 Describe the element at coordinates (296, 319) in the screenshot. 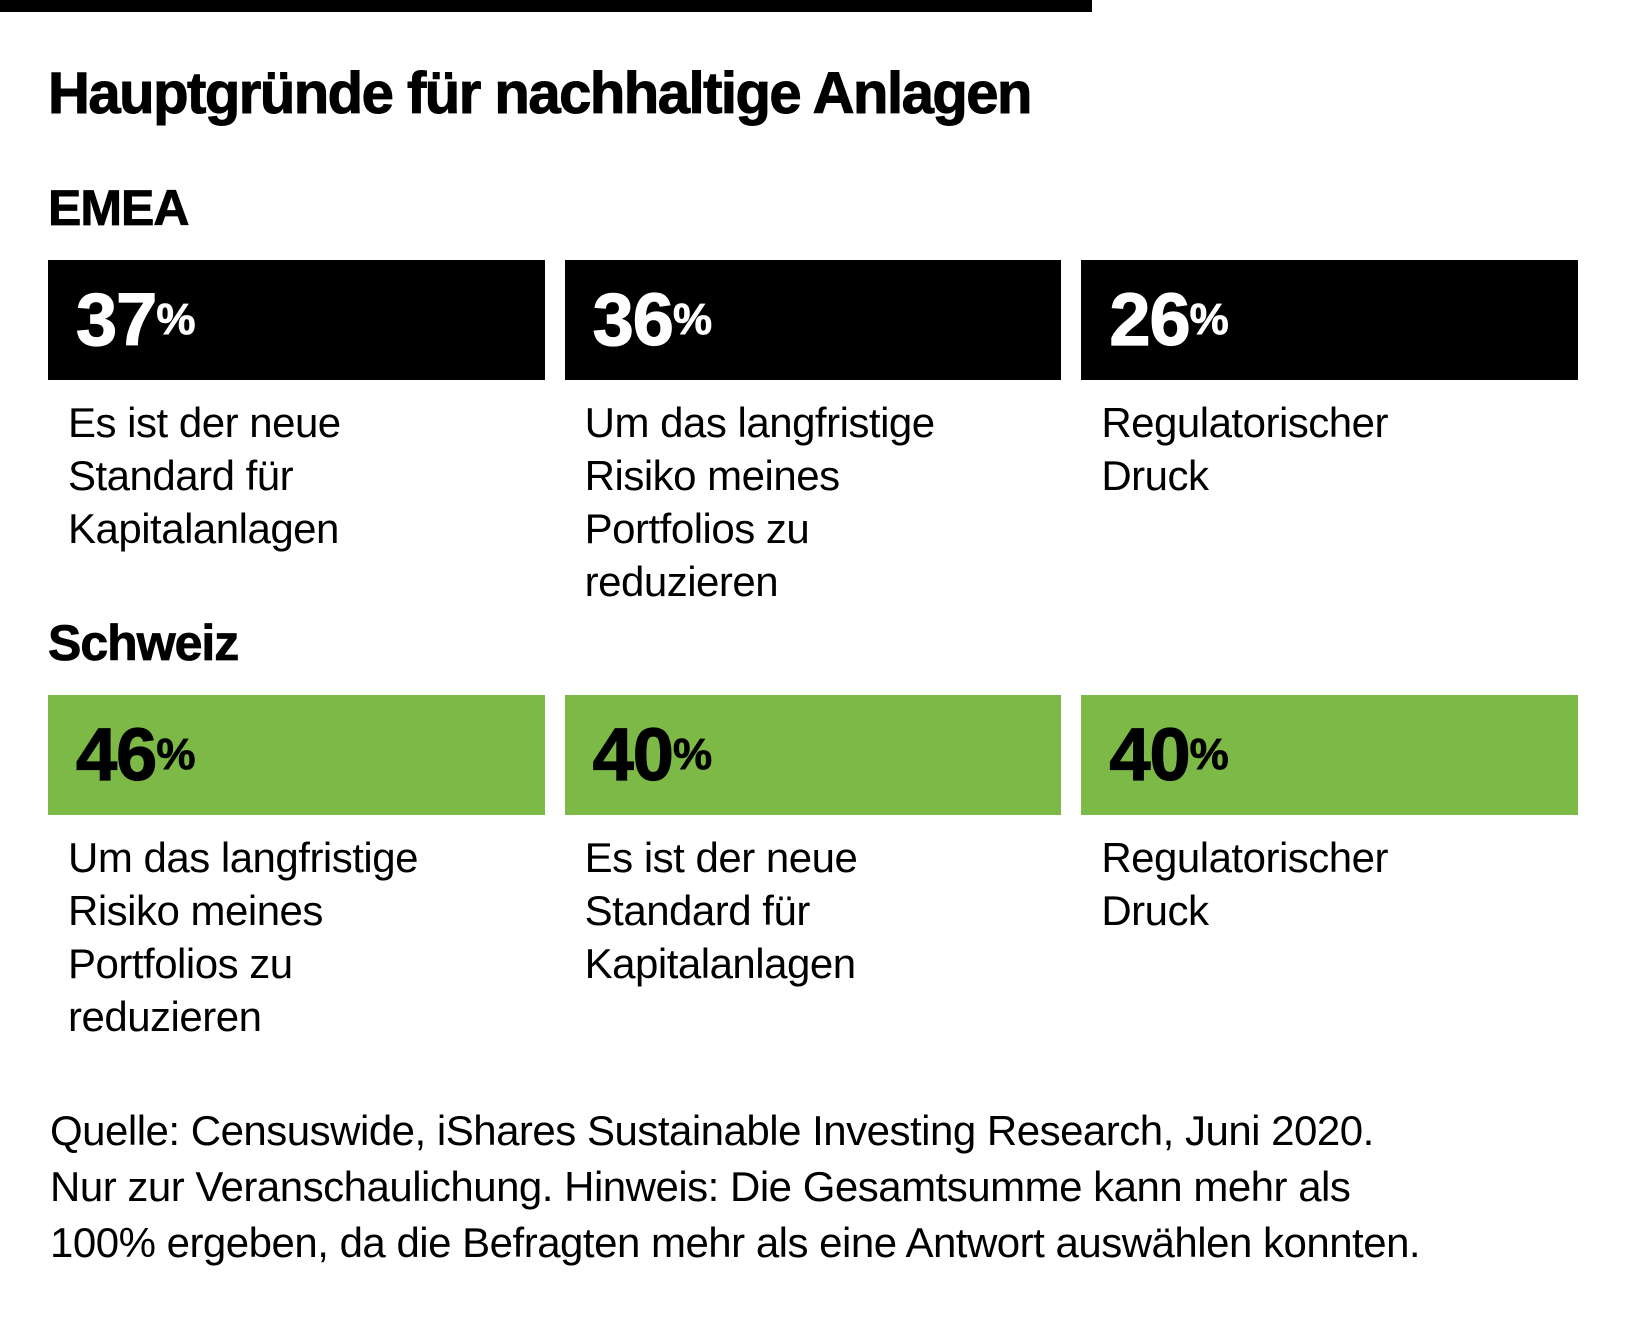

I see `stat-value-box: 37%` at that location.